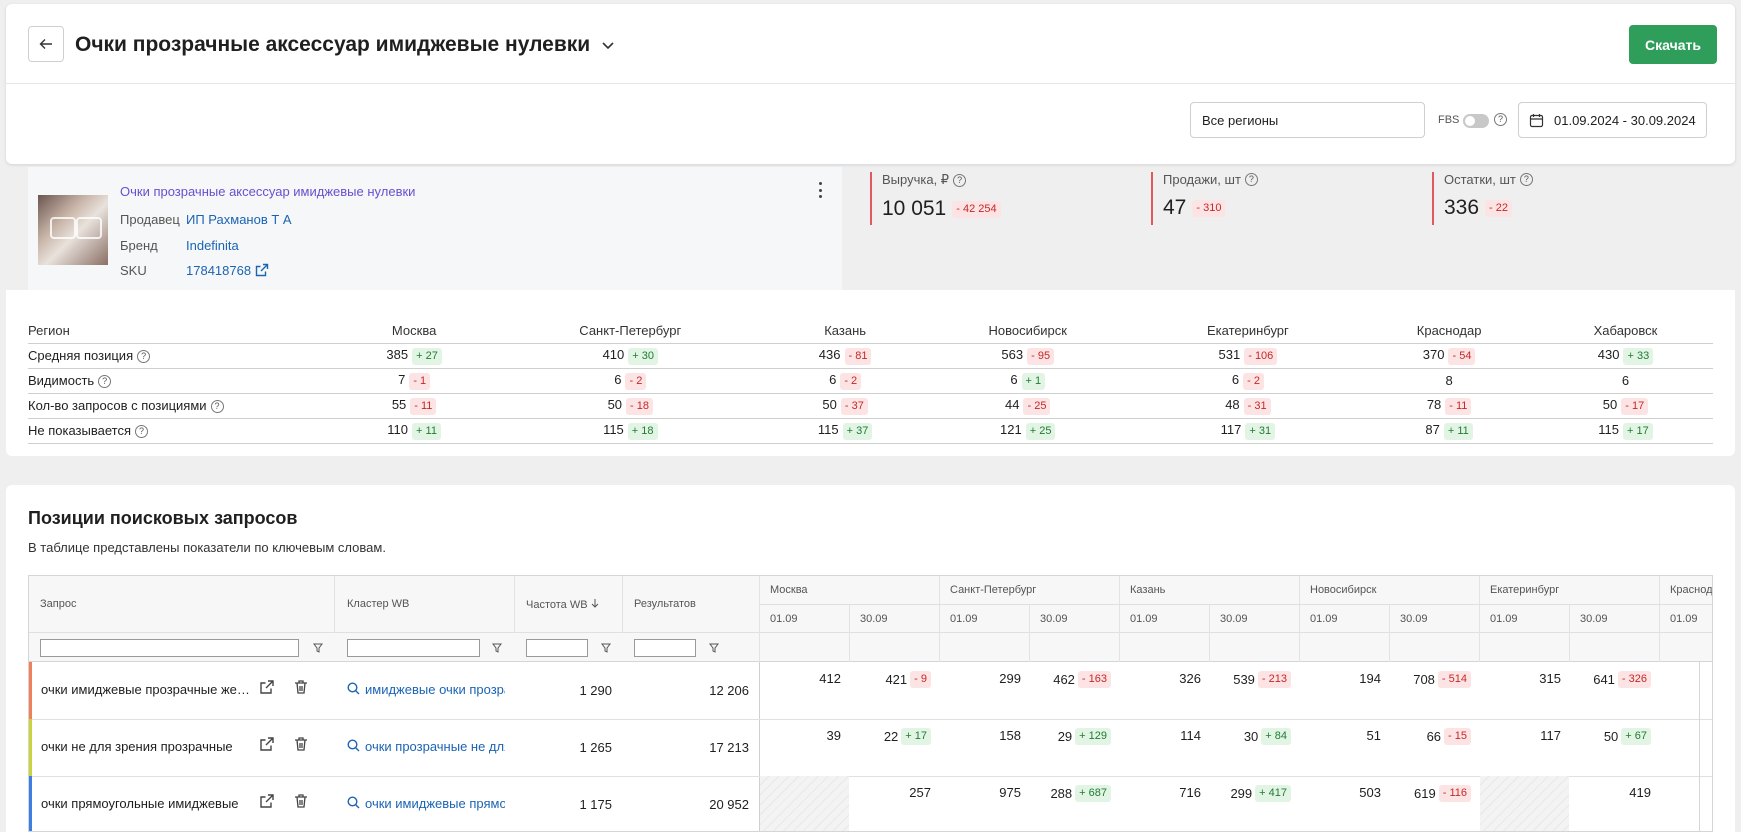  What do you see at coordinates (435, 803) in the screenshot?
I see `cluster-link: очки имиджевые прямоугольные` at bounding box center [435, 803].